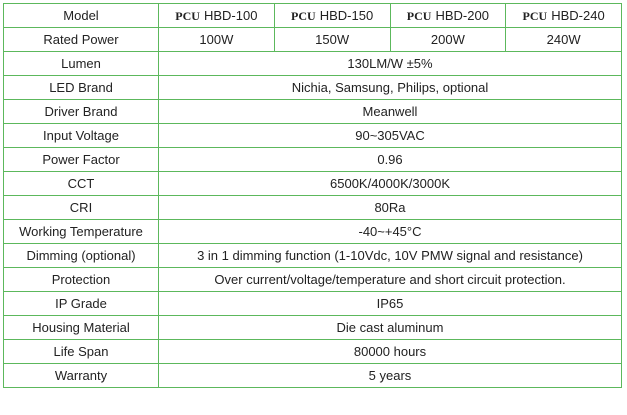 The image size is (627, 415). What do you see at coordinates (81, 255) in the screenshot?
I see `row-label: Dimming (optional)` at bounding box center [81, 255].